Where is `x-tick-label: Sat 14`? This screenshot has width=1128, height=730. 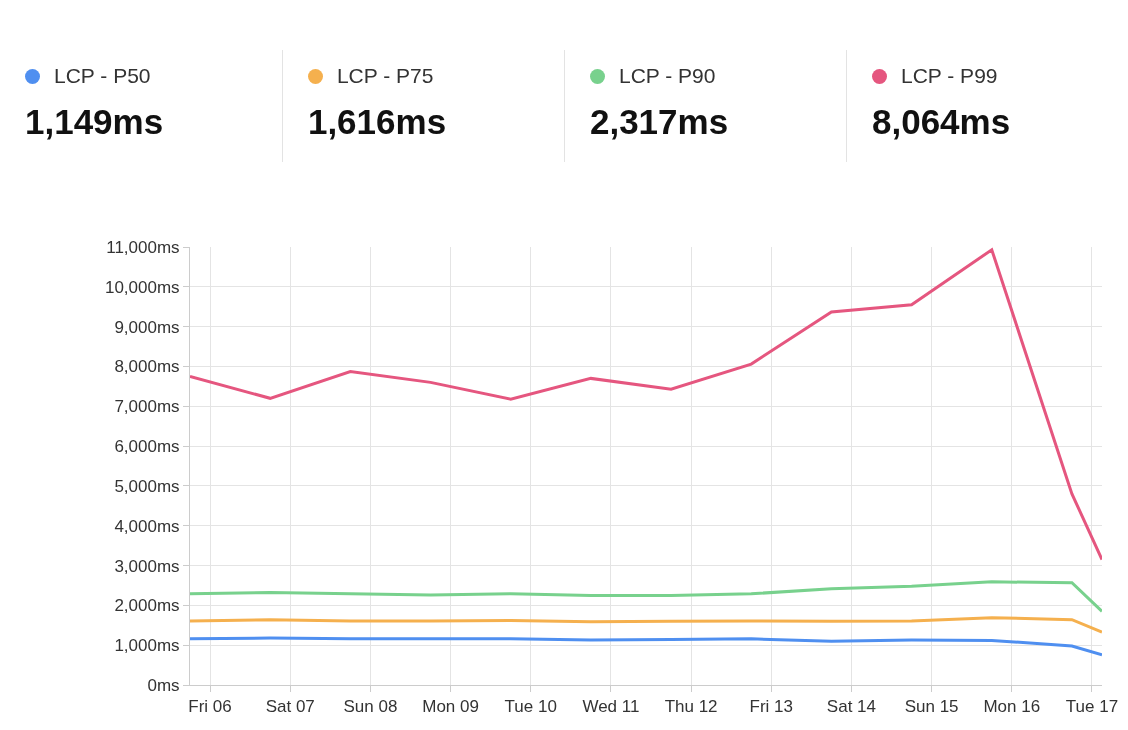
x-tick-label: Sat 14 is located at coordinates (851, 707).